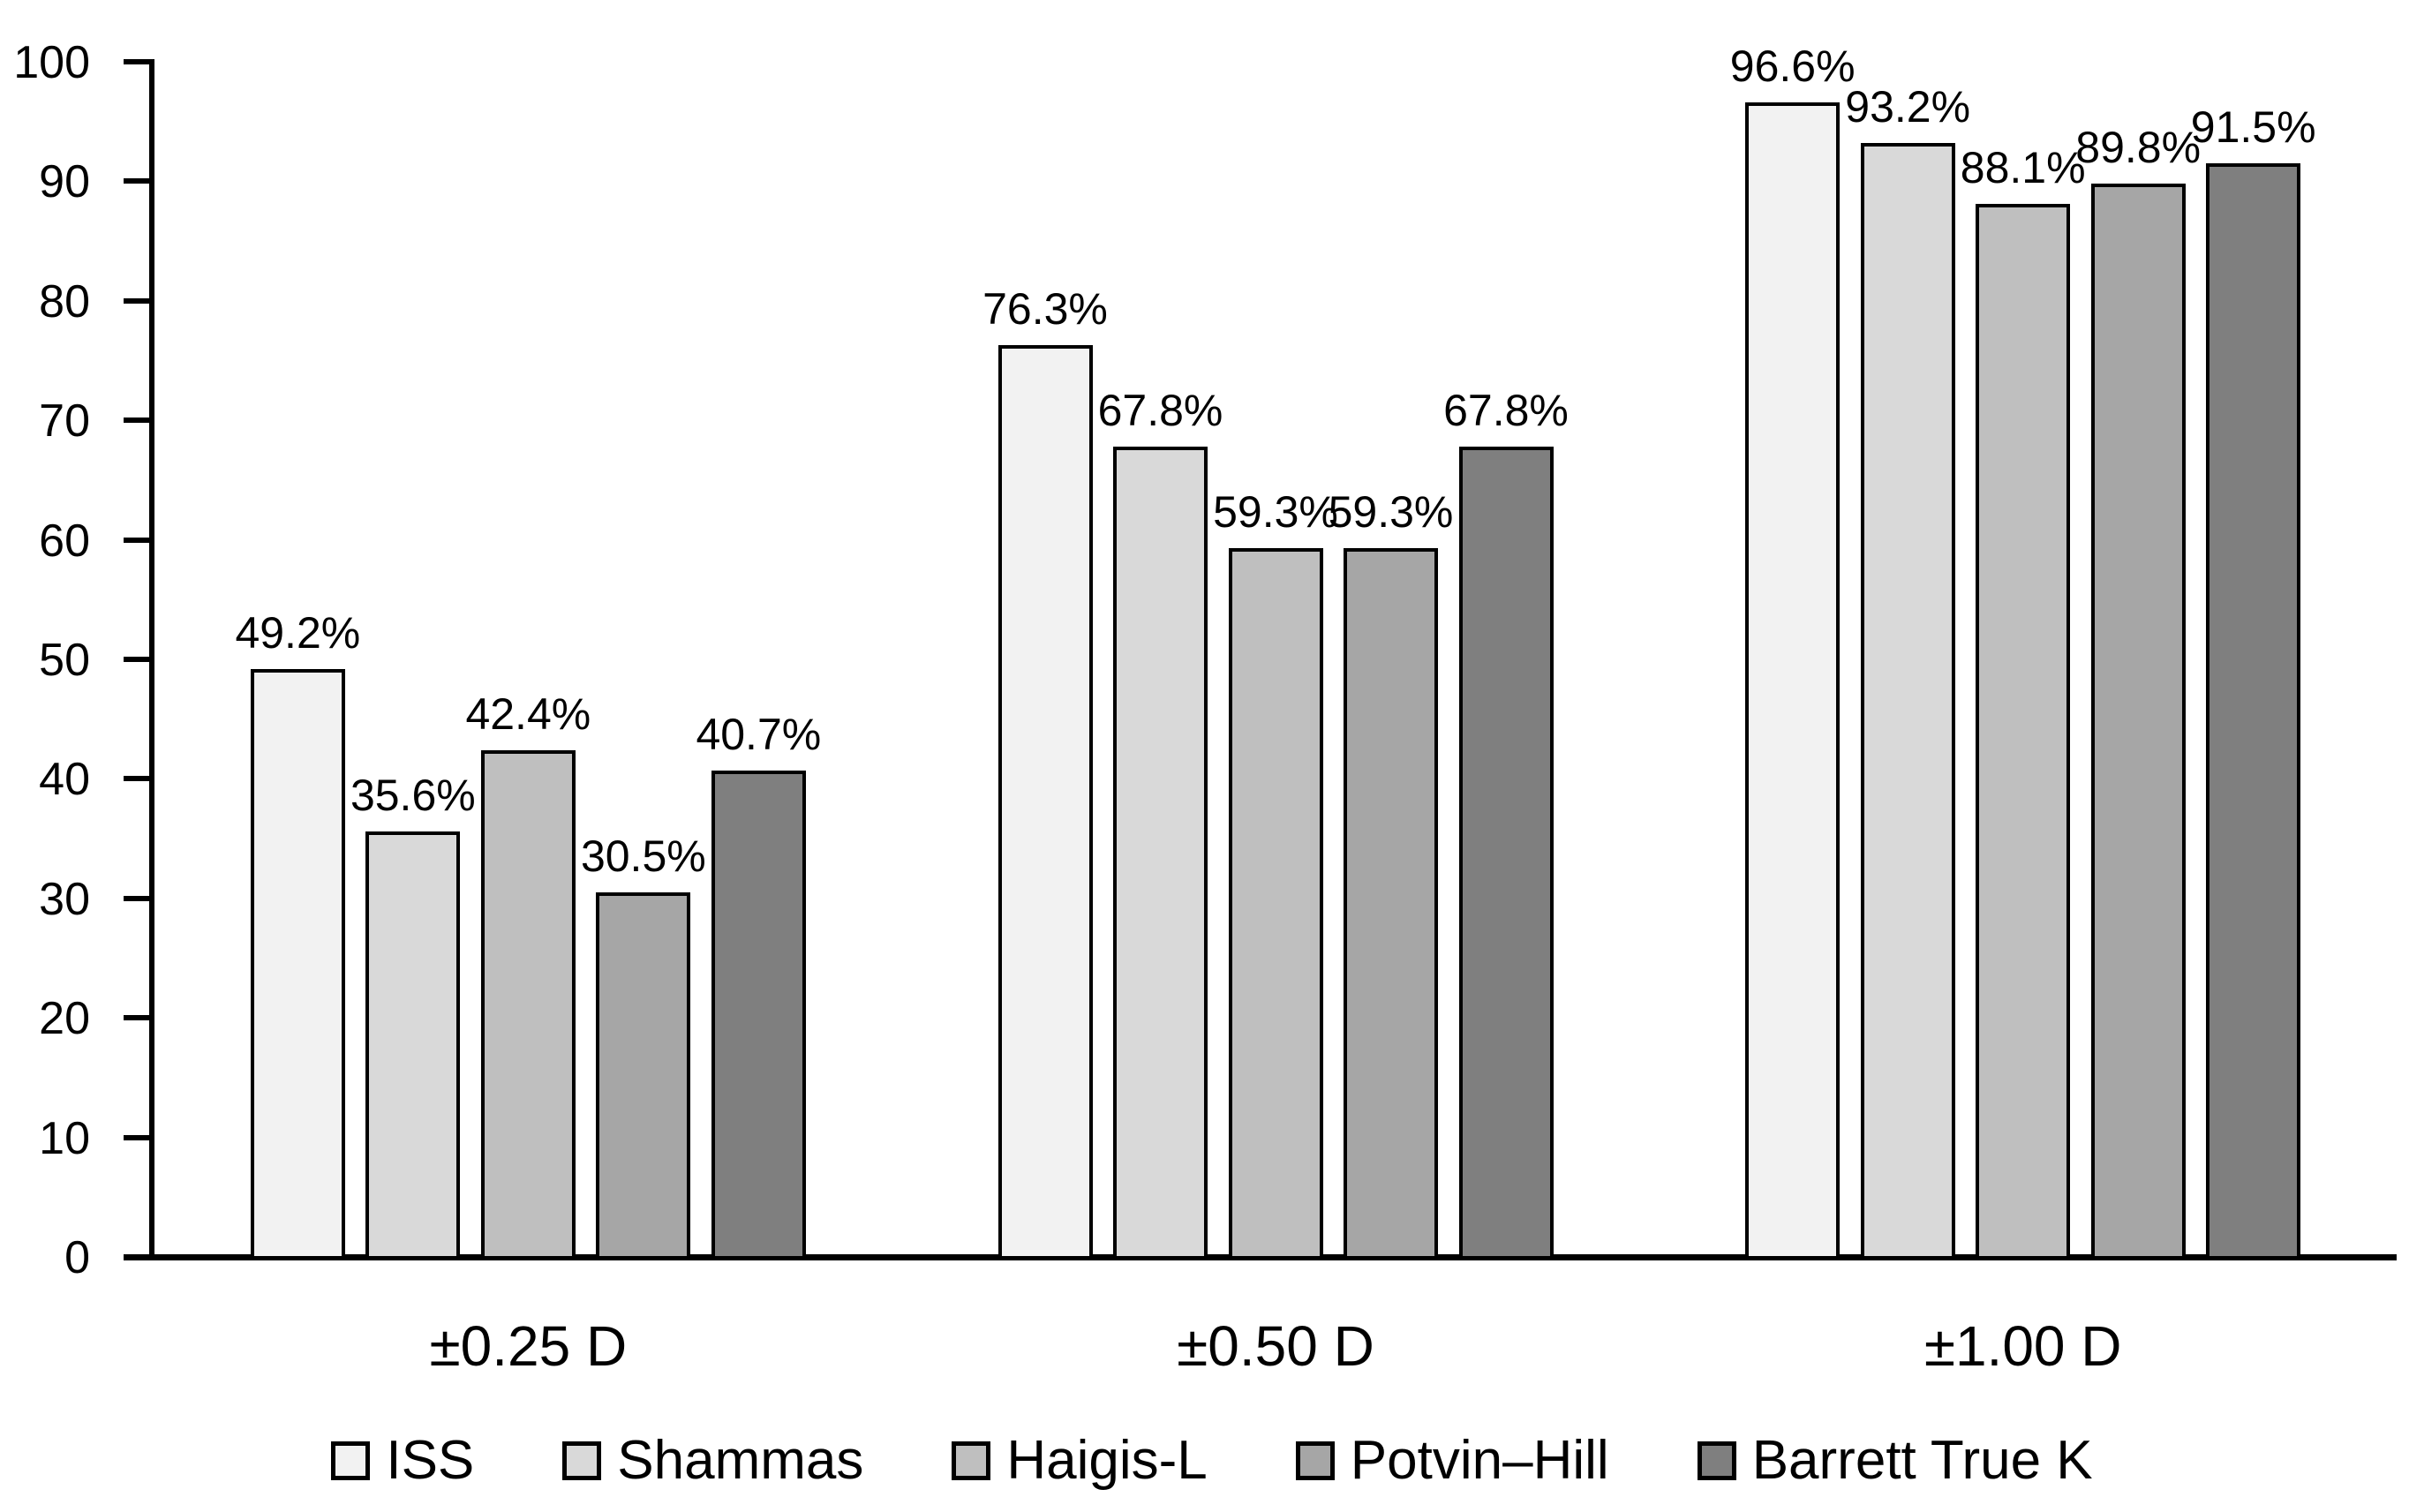 This screenshot has height=1512, width=2424. What do you see at coordinates (2022, 1346) in the screenshot?
I see `x-axis-category-label: ±1.00 D` at bounding box center [2022, 1346].